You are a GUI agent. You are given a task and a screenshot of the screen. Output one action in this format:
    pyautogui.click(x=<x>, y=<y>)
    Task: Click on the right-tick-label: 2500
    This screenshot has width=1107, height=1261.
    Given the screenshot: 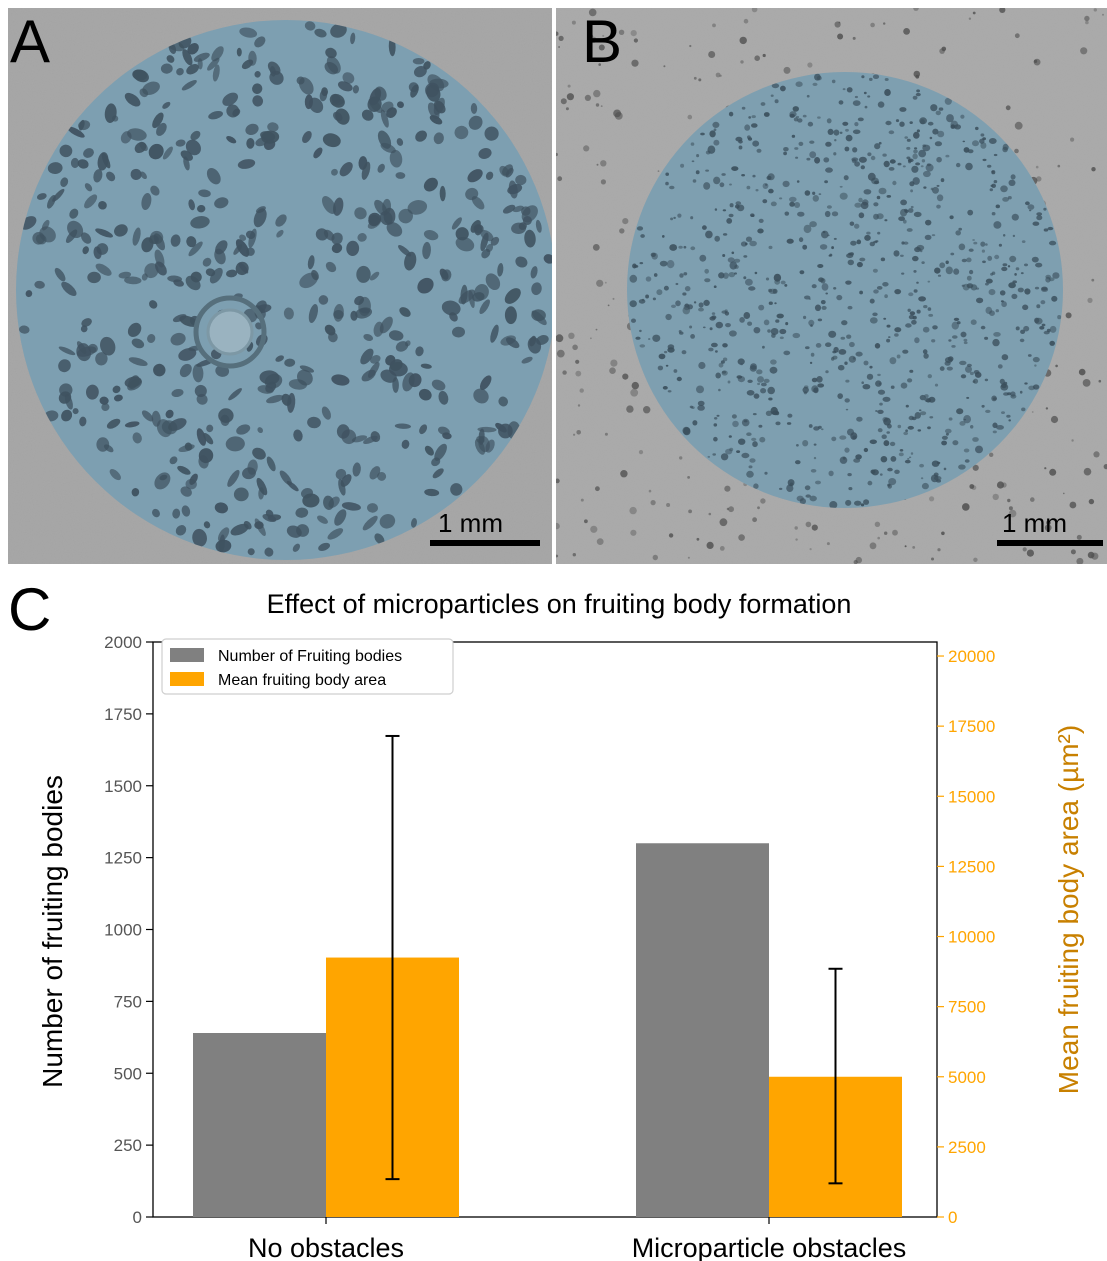 What is the action you would take?
    pyautogui.click(x=967, y=1147)
    